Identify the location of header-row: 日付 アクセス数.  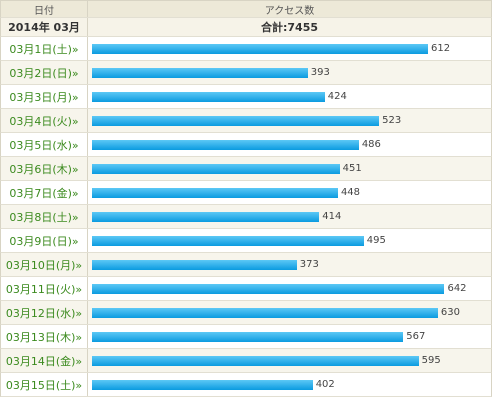
(246, 9).